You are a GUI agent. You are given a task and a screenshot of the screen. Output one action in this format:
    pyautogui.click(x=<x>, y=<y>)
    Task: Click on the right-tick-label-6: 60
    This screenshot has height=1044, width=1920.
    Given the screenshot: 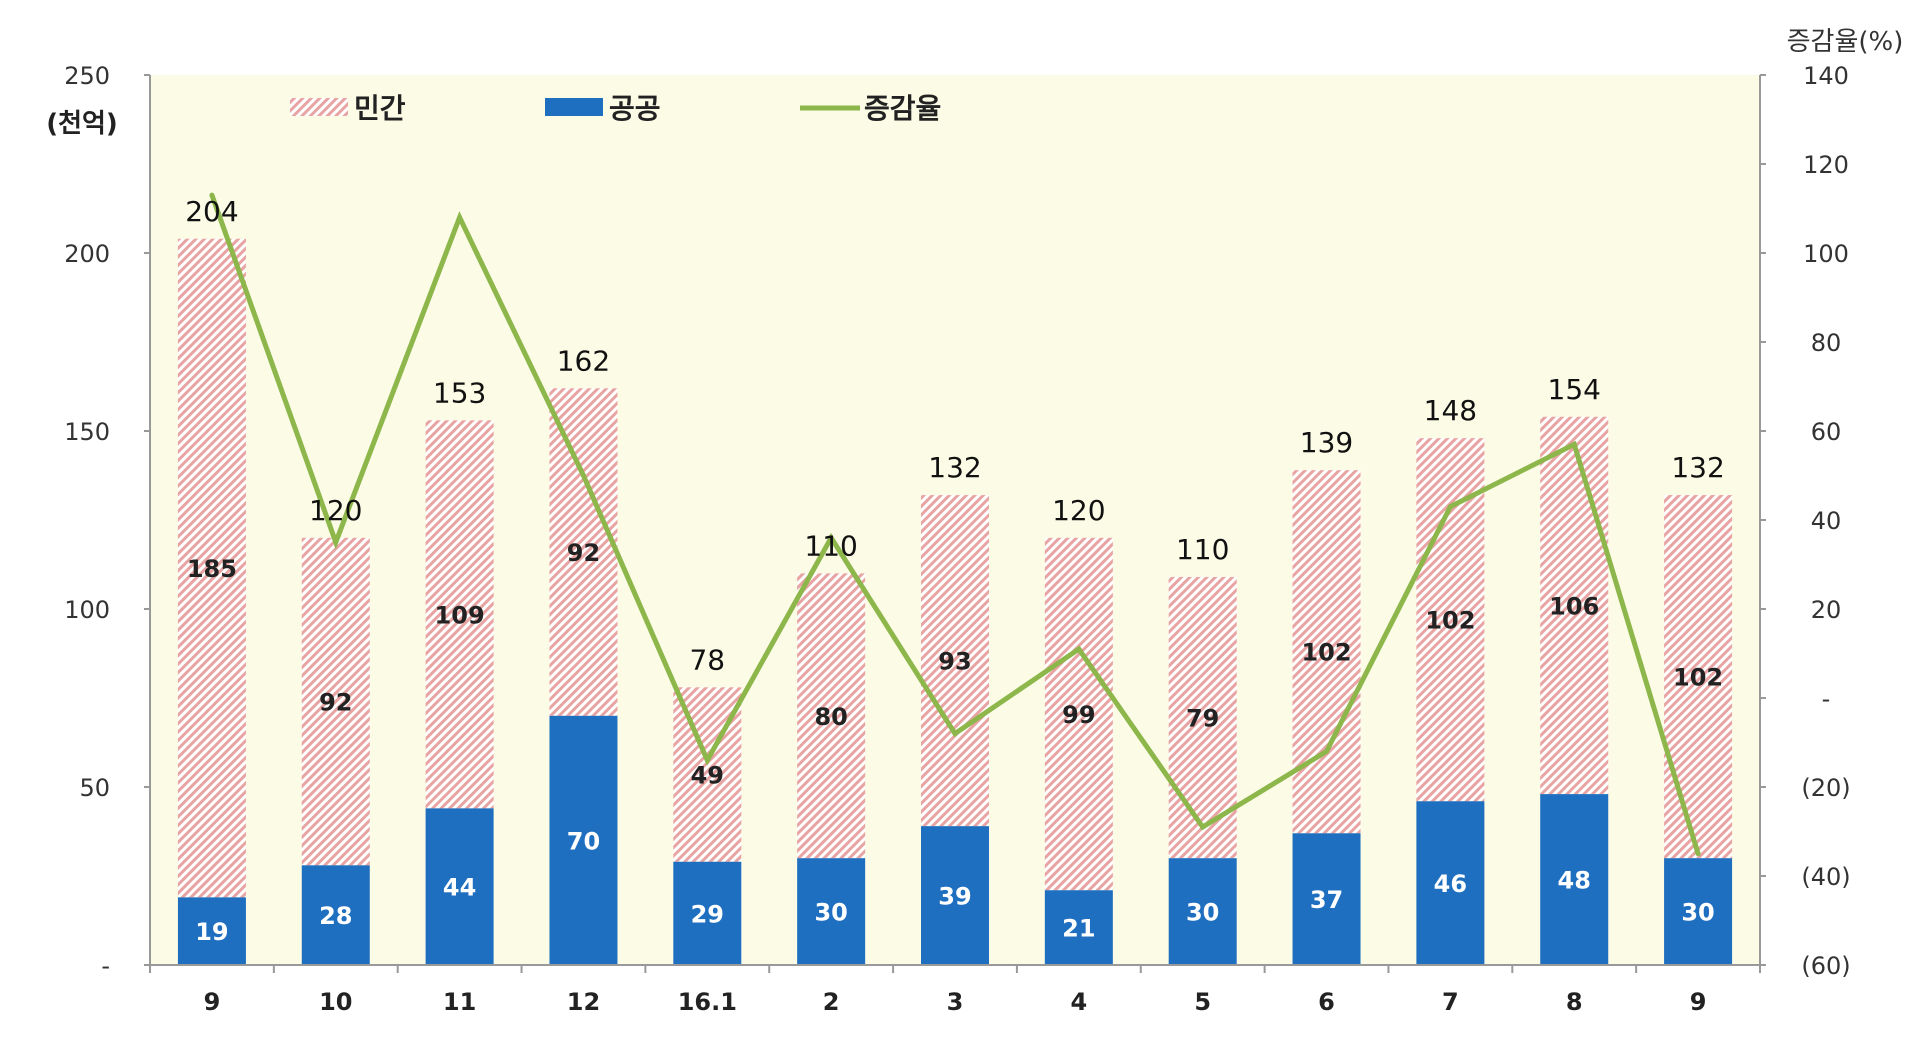 What is the action you would take?
    pyautogui.click(x=1826, y=432)
    